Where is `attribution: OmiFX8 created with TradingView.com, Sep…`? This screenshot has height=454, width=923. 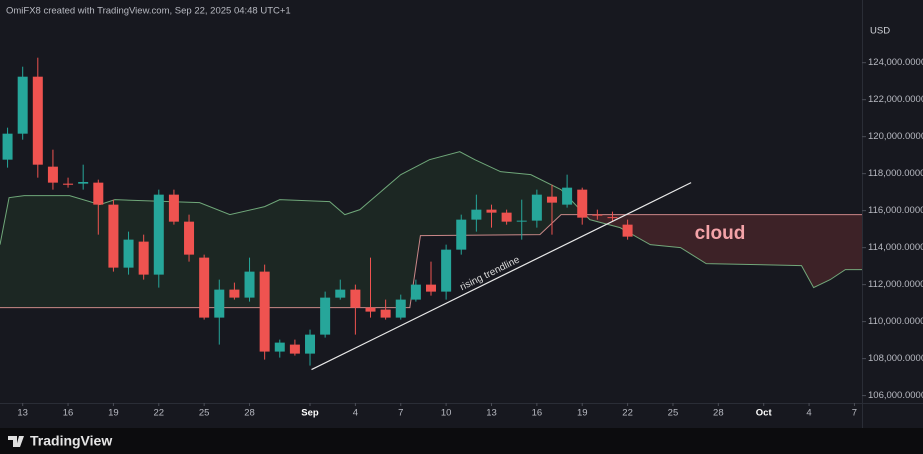 attribution: OmiFX8 created with TradingView.com, Sep… is located at coordinates (148, 11).